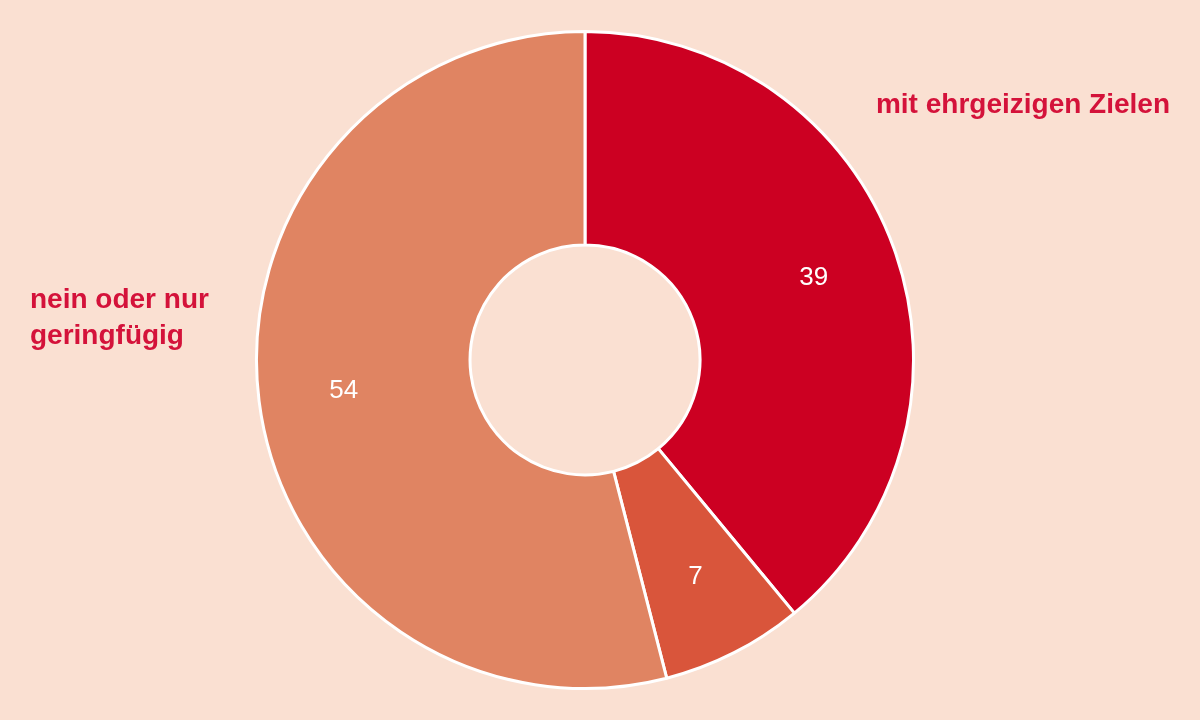 The height and width of the screenshot is (720, 1200). I want to click on data-label: 54, so click(344, 388).